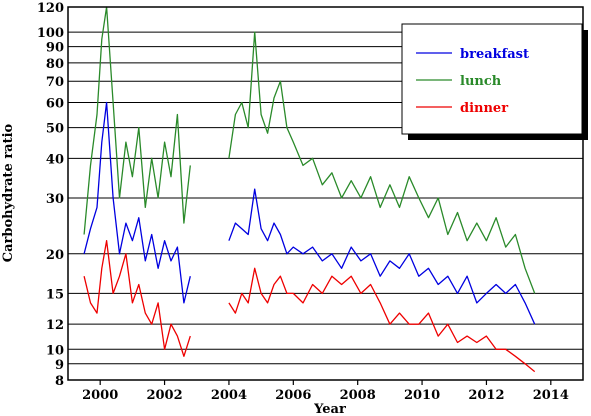  What do you see at coordinates (55, 129) in the screenshot?
I see `y-tick-label-50: 50` at bounding box center [55, 129].